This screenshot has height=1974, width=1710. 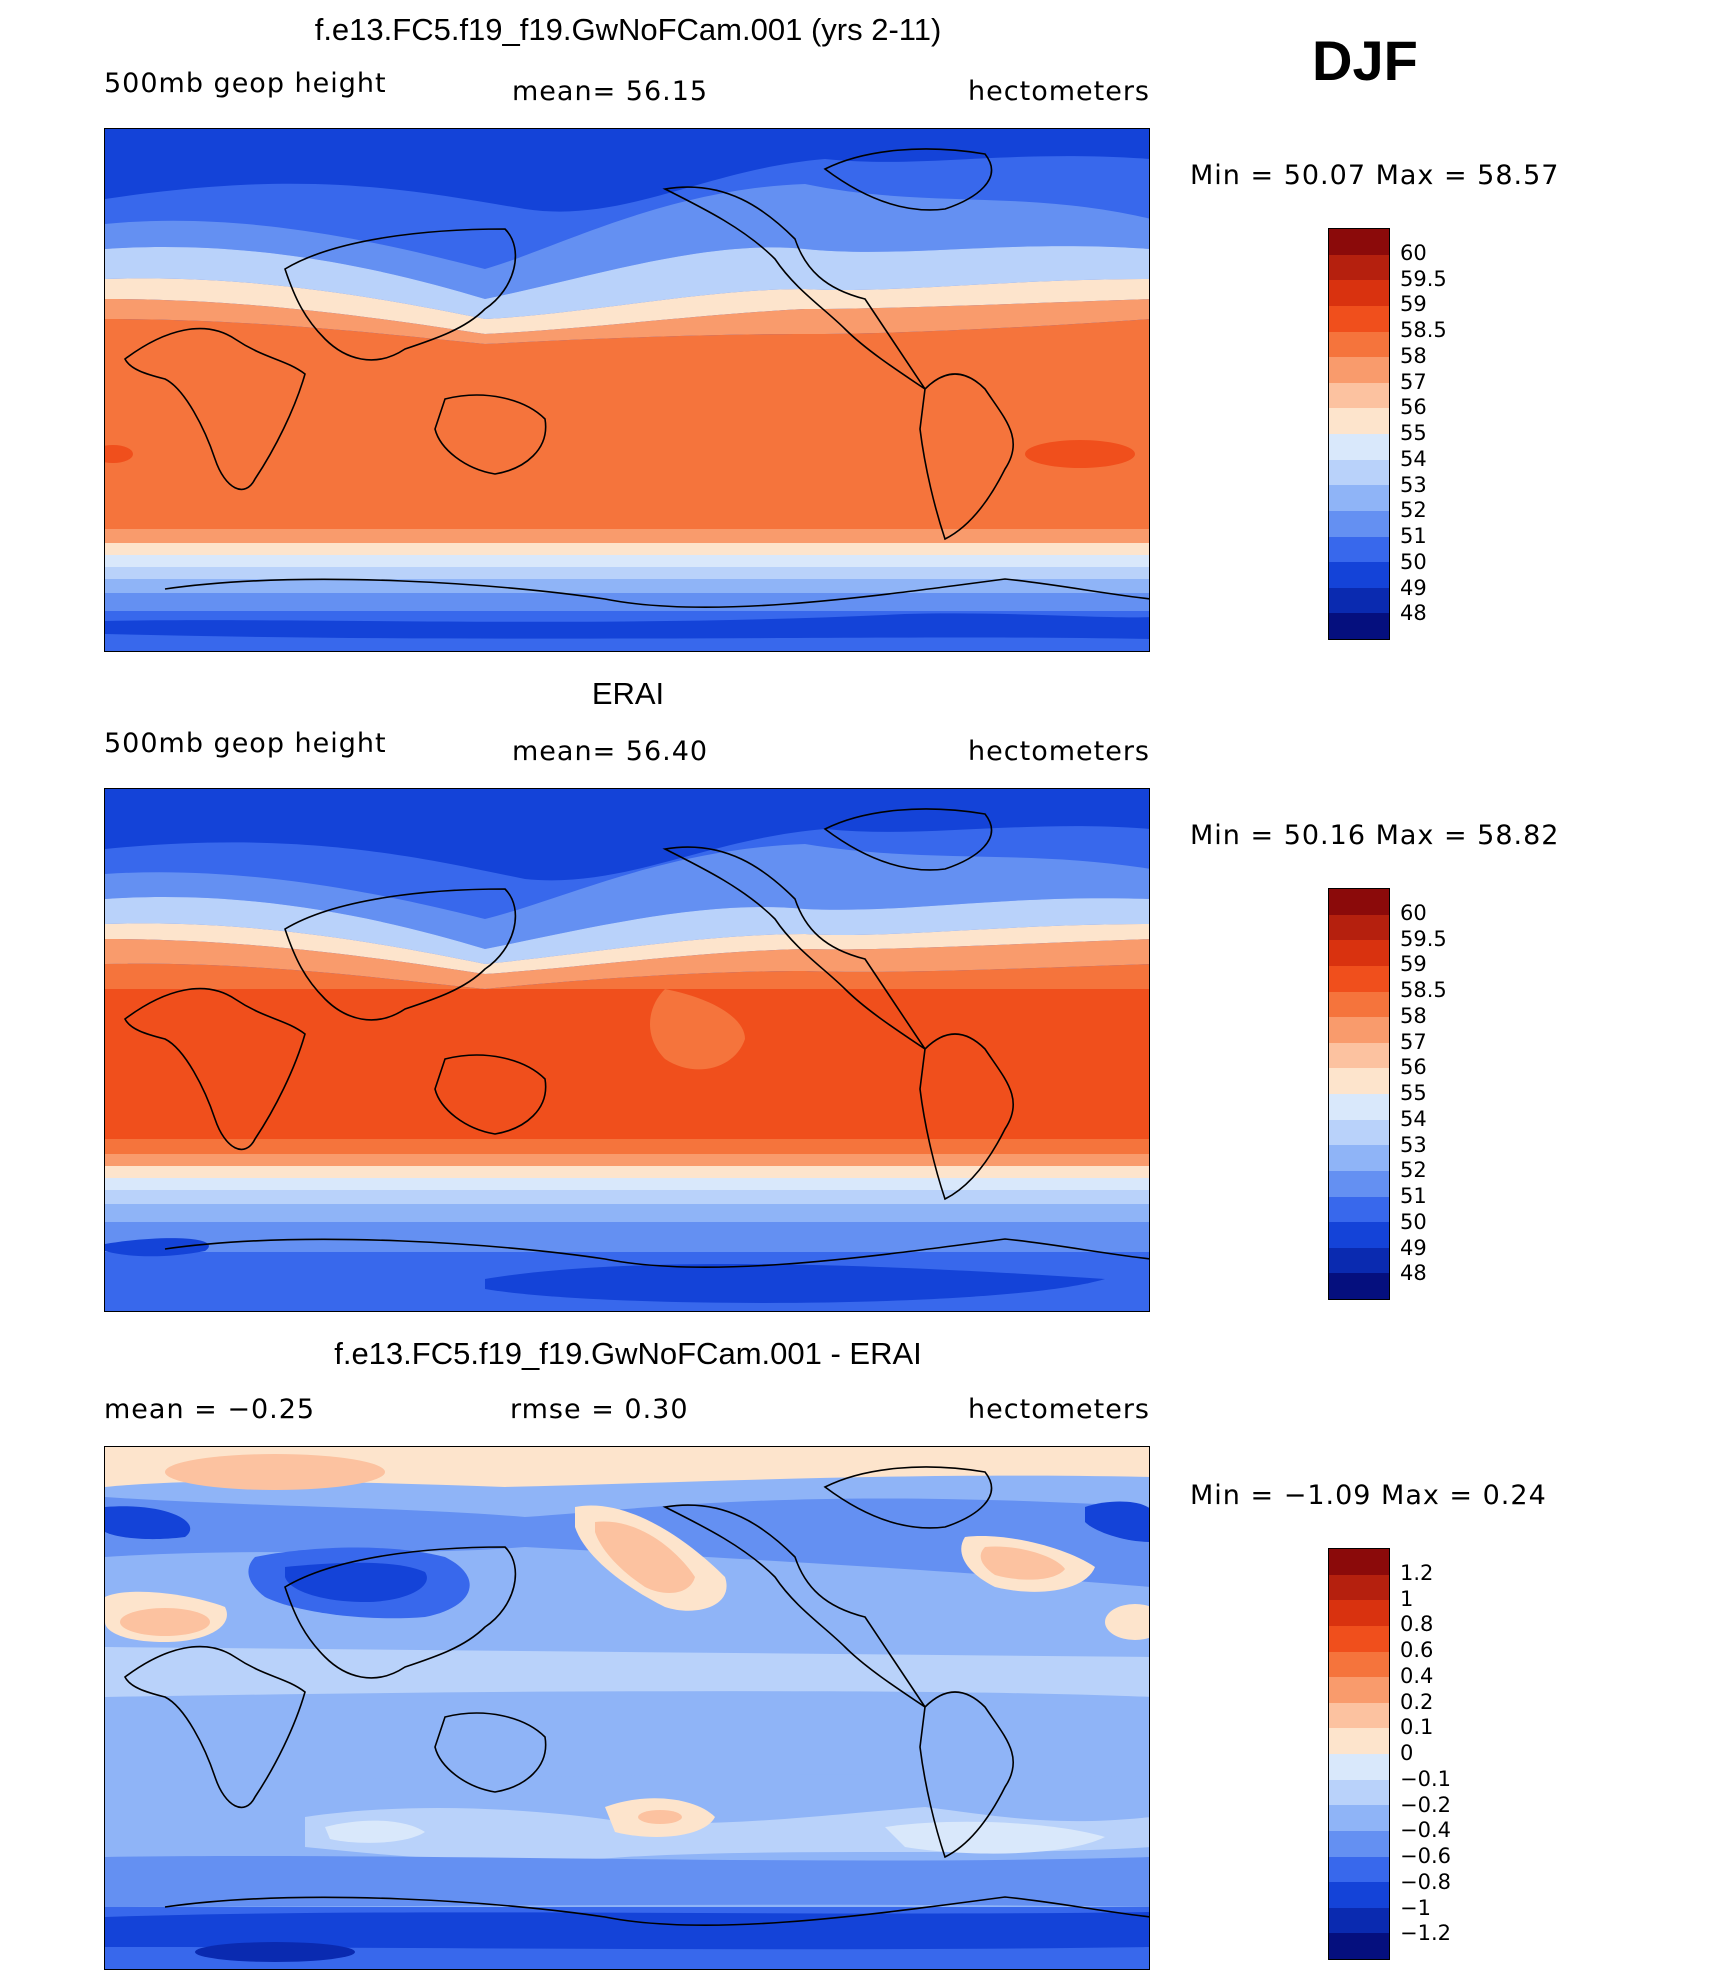 I want to click on colorbar-tick-label: 51, so click(x=1413, y=1196).